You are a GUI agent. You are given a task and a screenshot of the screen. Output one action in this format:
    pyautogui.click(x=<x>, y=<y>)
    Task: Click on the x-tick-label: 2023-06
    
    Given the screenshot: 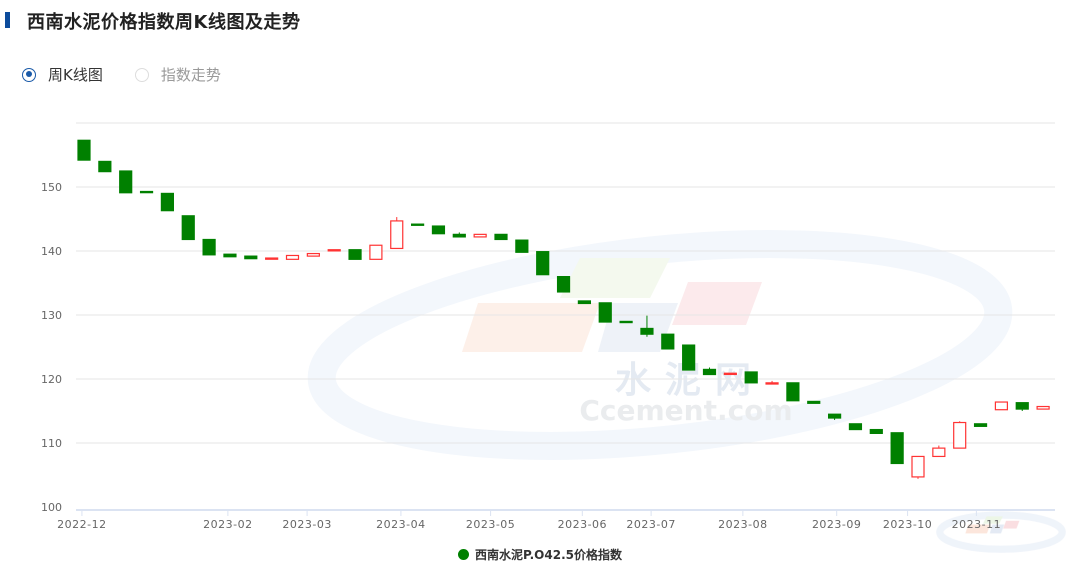 What is the action you would take?
    pyautogui.click(x=582, y=524)
    